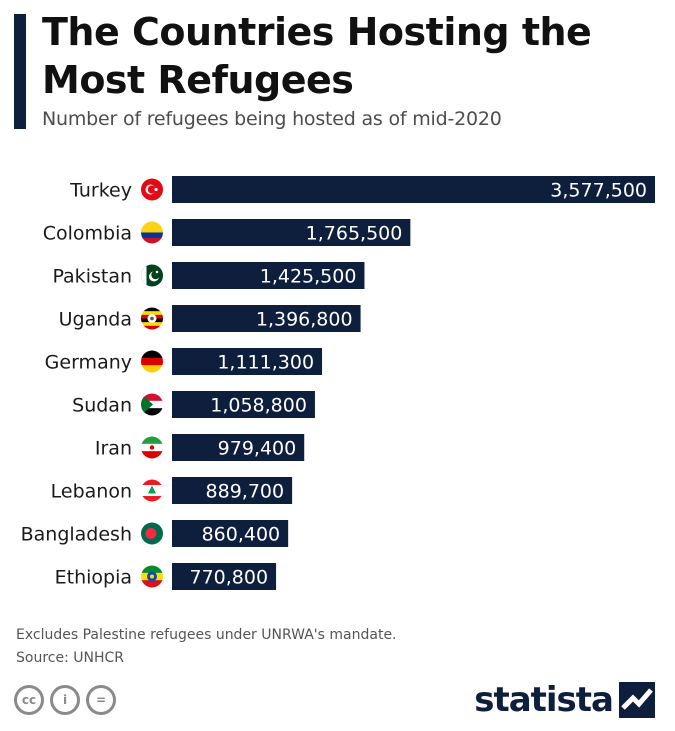 This screenshot has width=675, height=731. I want to click on data-label: 770,800, so click(228, 578).